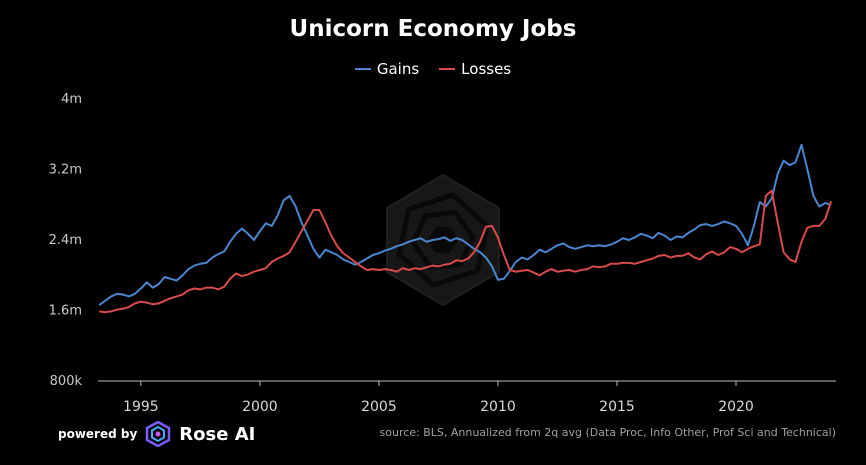 The height and width of the screenshot is (465, 866). What do you see at coordinates (65, 311) in the screenshot?
I see `y-tick-label: 1.6m` at bounding box center [65, 311].